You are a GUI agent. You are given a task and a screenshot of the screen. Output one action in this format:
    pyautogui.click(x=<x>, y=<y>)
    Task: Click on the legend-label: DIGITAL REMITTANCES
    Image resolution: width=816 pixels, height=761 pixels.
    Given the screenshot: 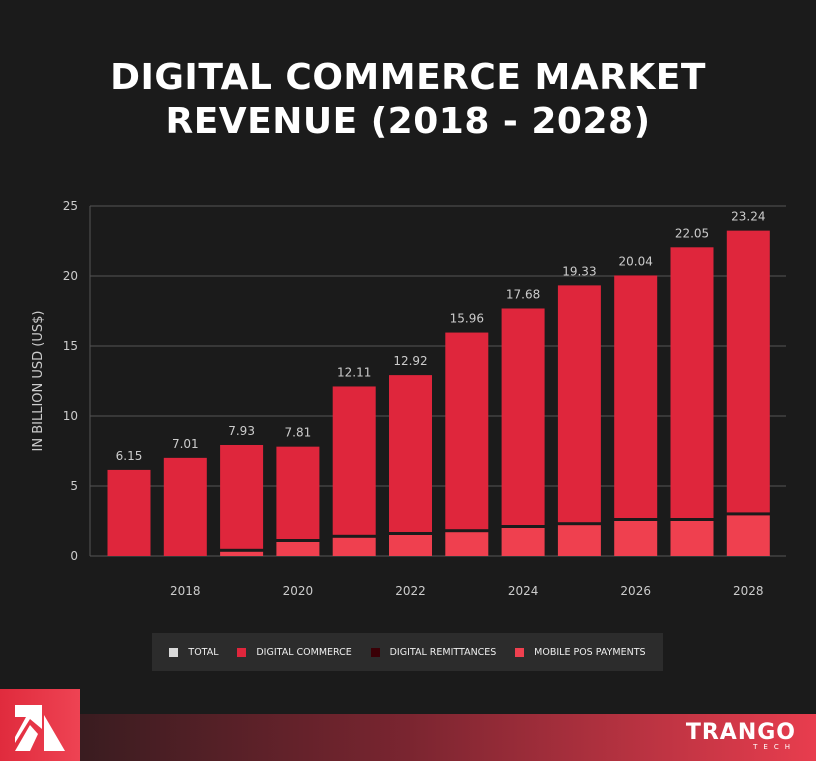 What is the action you would take?
    pyautogui.click(x=443, y=652)
    